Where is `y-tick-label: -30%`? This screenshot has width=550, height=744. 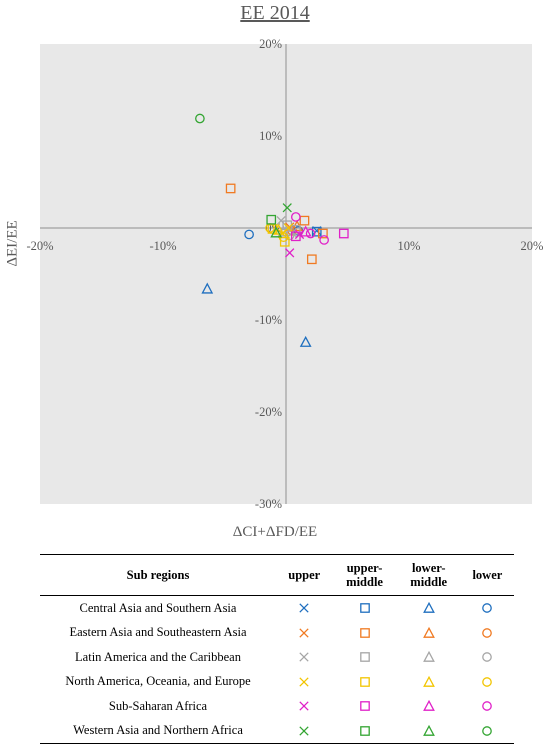 y-tick-label: -30% is located at coordinates (268, 504).